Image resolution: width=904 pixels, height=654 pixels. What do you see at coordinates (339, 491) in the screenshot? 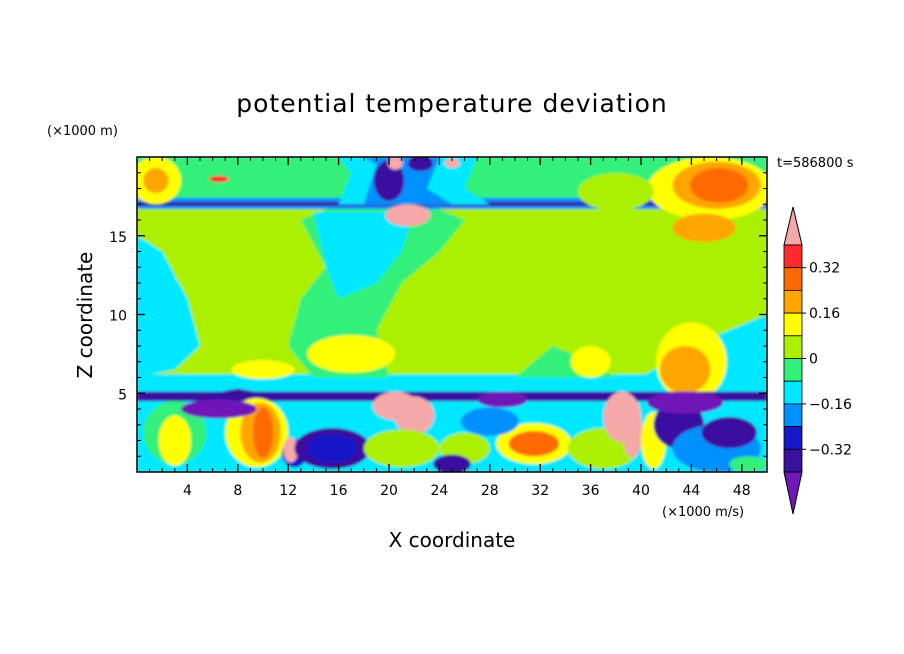
I see `x-tick-label: 16` at bounding box center [339, 491].